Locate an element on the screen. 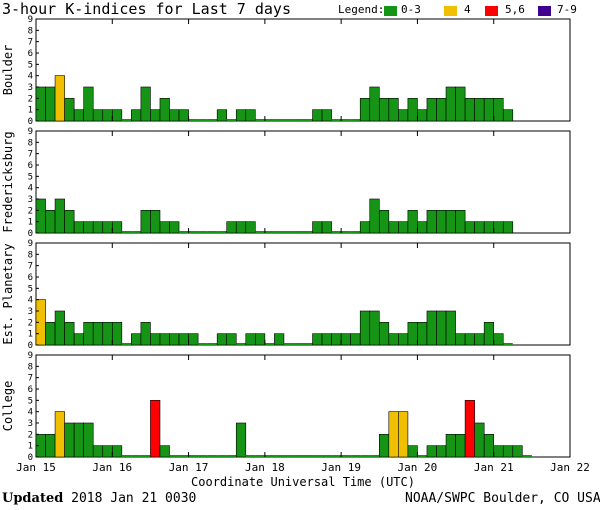  x-tick-label: Jan 22 is located at coordinates (570, 467).